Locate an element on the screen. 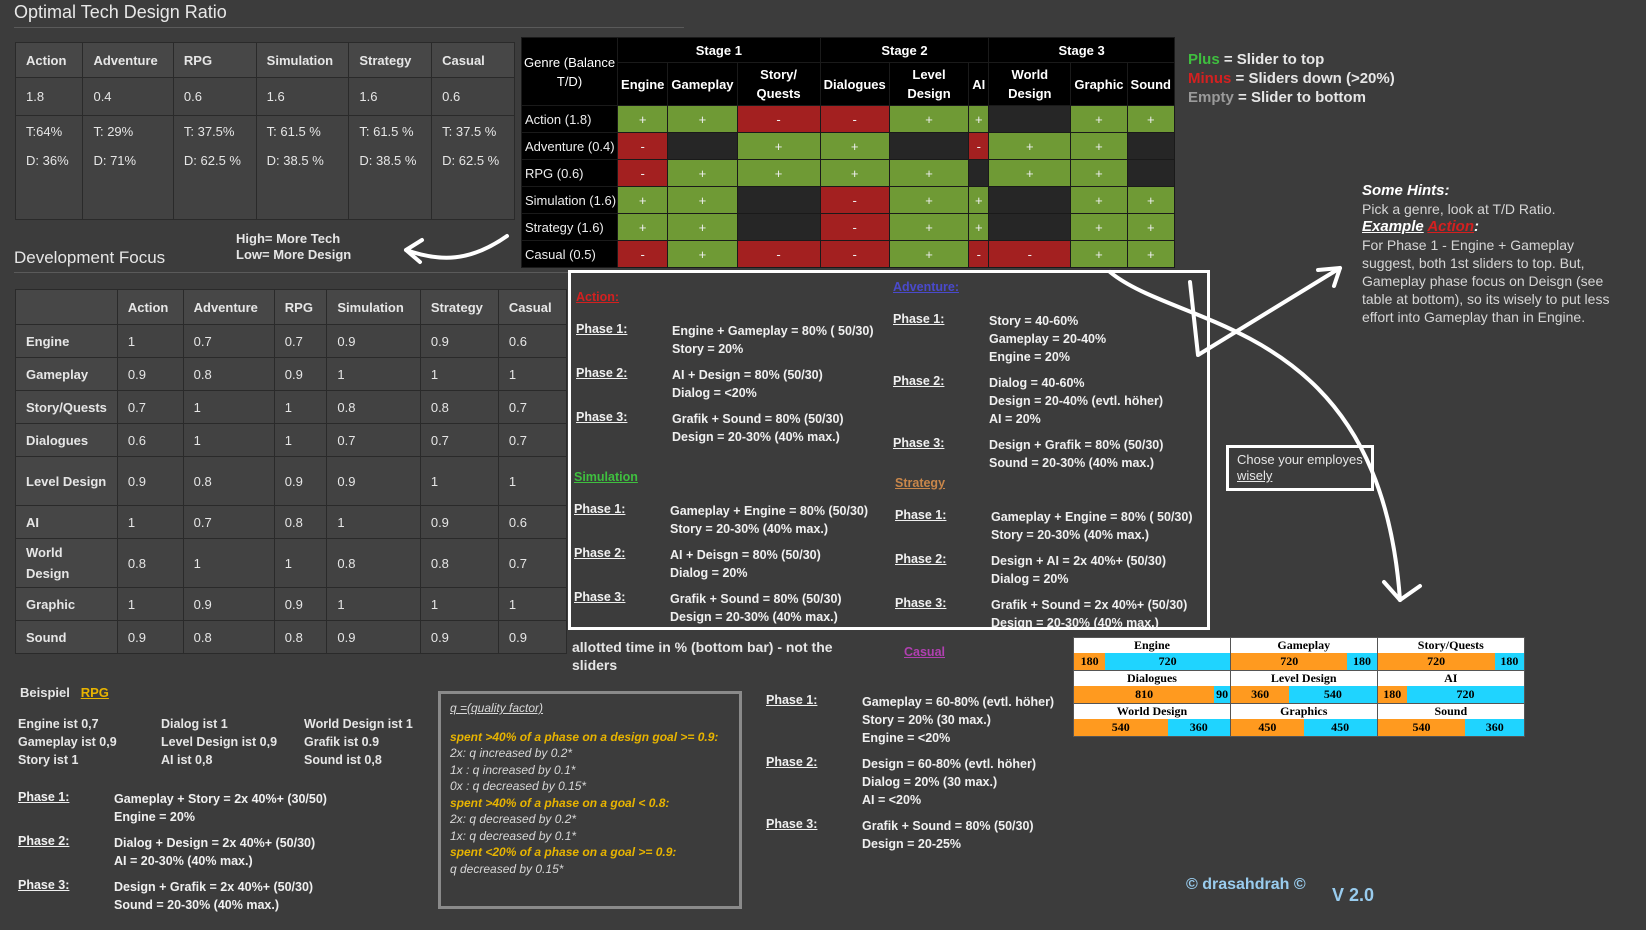 This screenshot has width=1646, height=930. alloc-cell: Gameplay 720 180 is located at coordinates (1303, 654).